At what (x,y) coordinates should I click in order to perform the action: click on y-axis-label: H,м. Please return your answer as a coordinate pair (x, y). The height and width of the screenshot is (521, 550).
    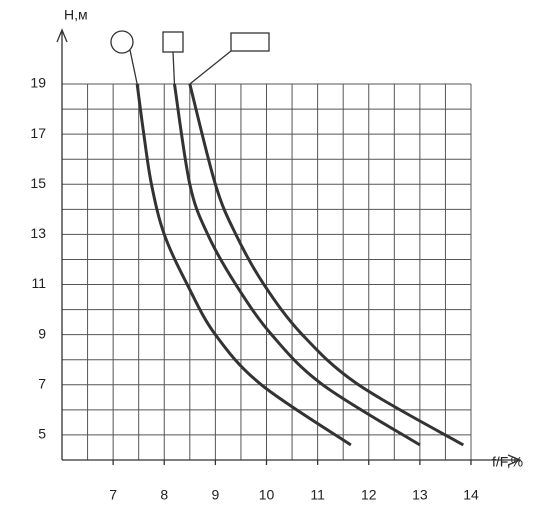
    Looking at the image, I should click on (76, 15).